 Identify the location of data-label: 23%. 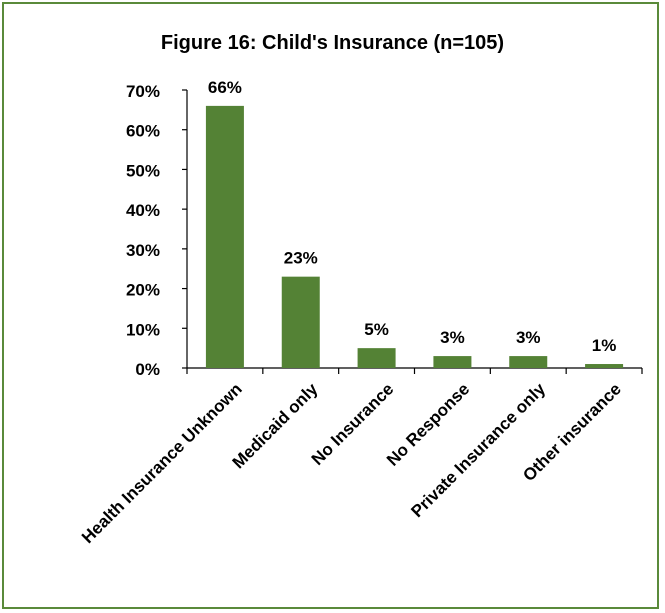
(301, 258).